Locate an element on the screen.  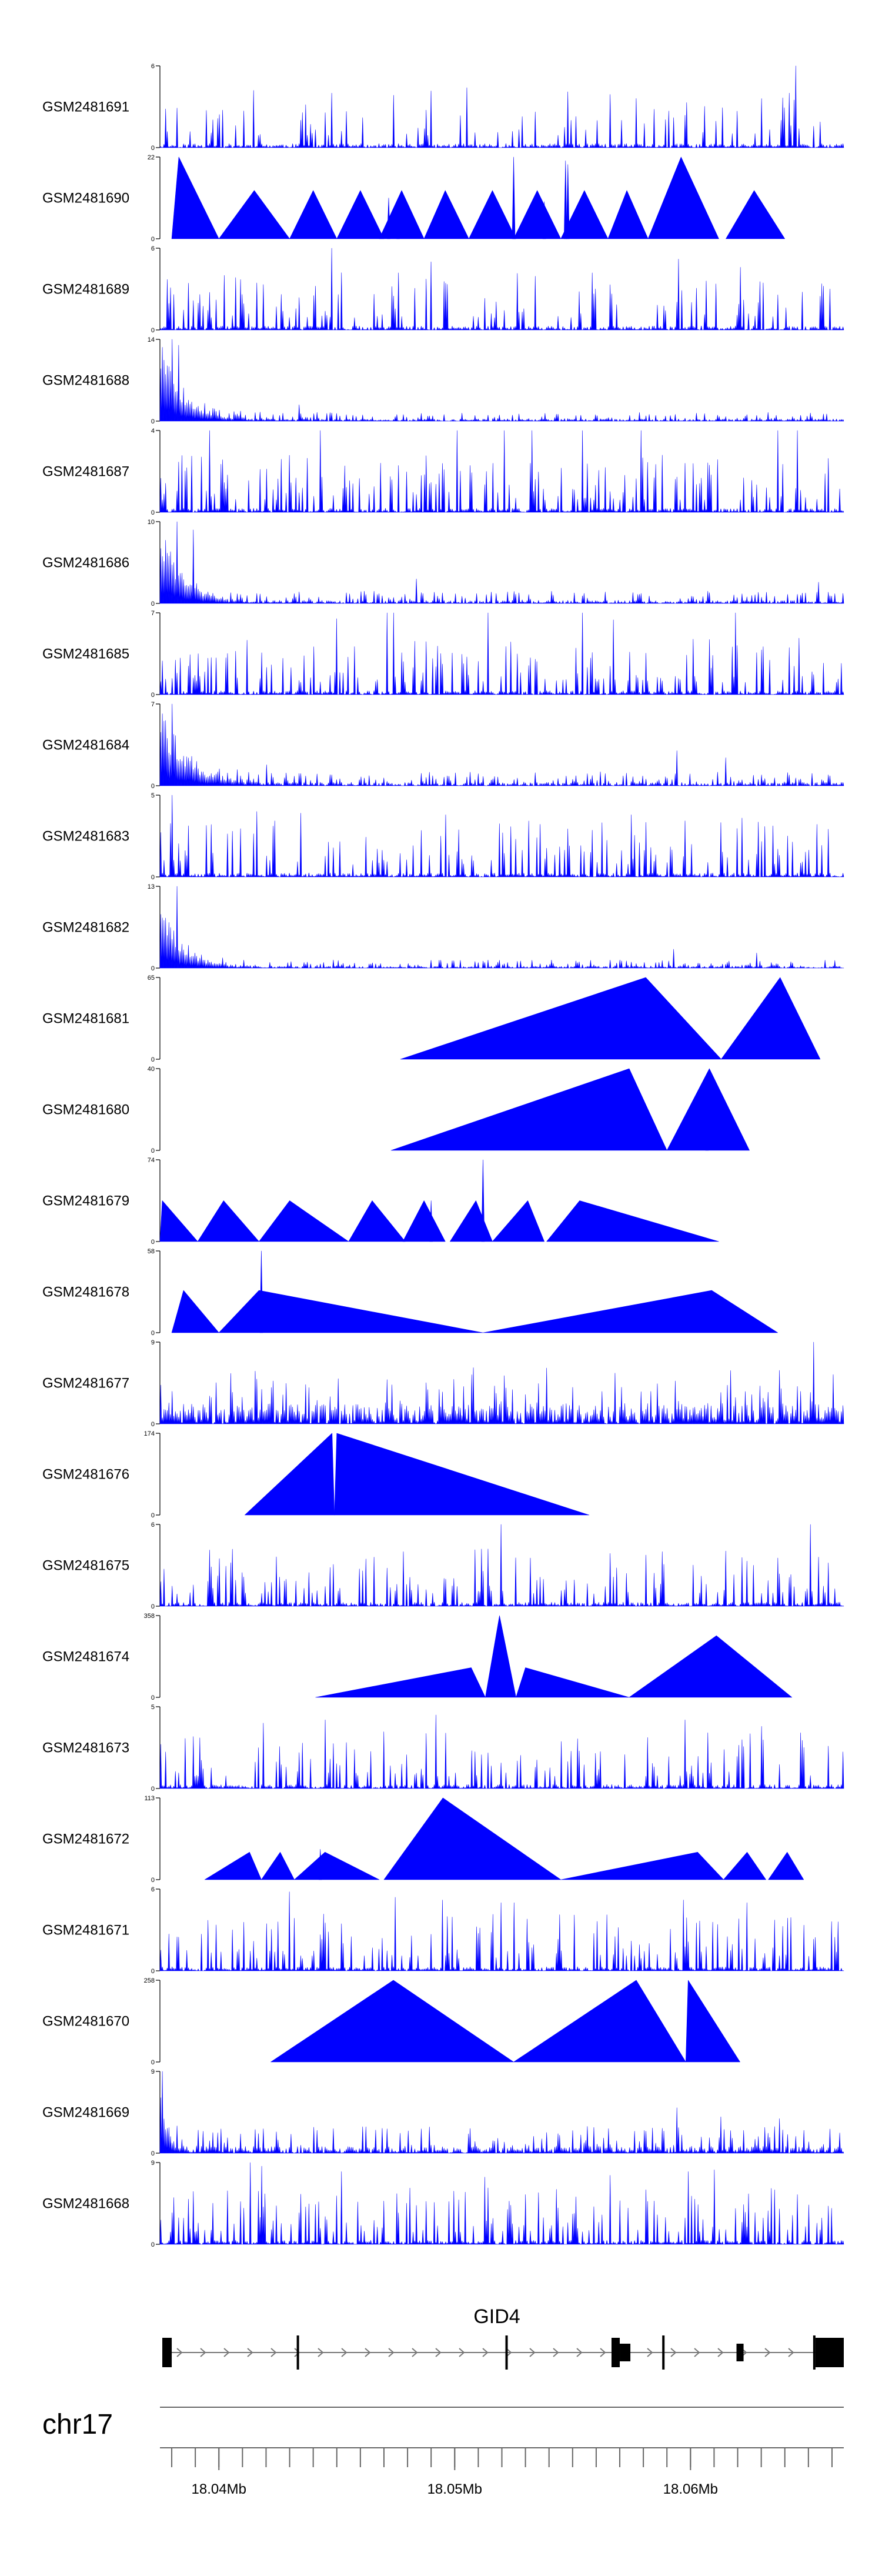
y-tick-label-max: 174 is located at coordinates (149, 1433).